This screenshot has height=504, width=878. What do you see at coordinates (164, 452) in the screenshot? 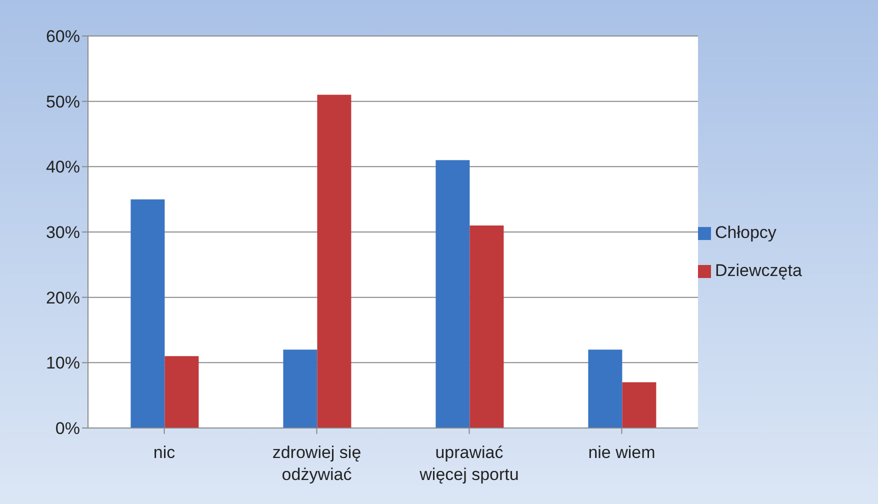
I see `x-tick-label: nic` at bounding box center [164, 452].